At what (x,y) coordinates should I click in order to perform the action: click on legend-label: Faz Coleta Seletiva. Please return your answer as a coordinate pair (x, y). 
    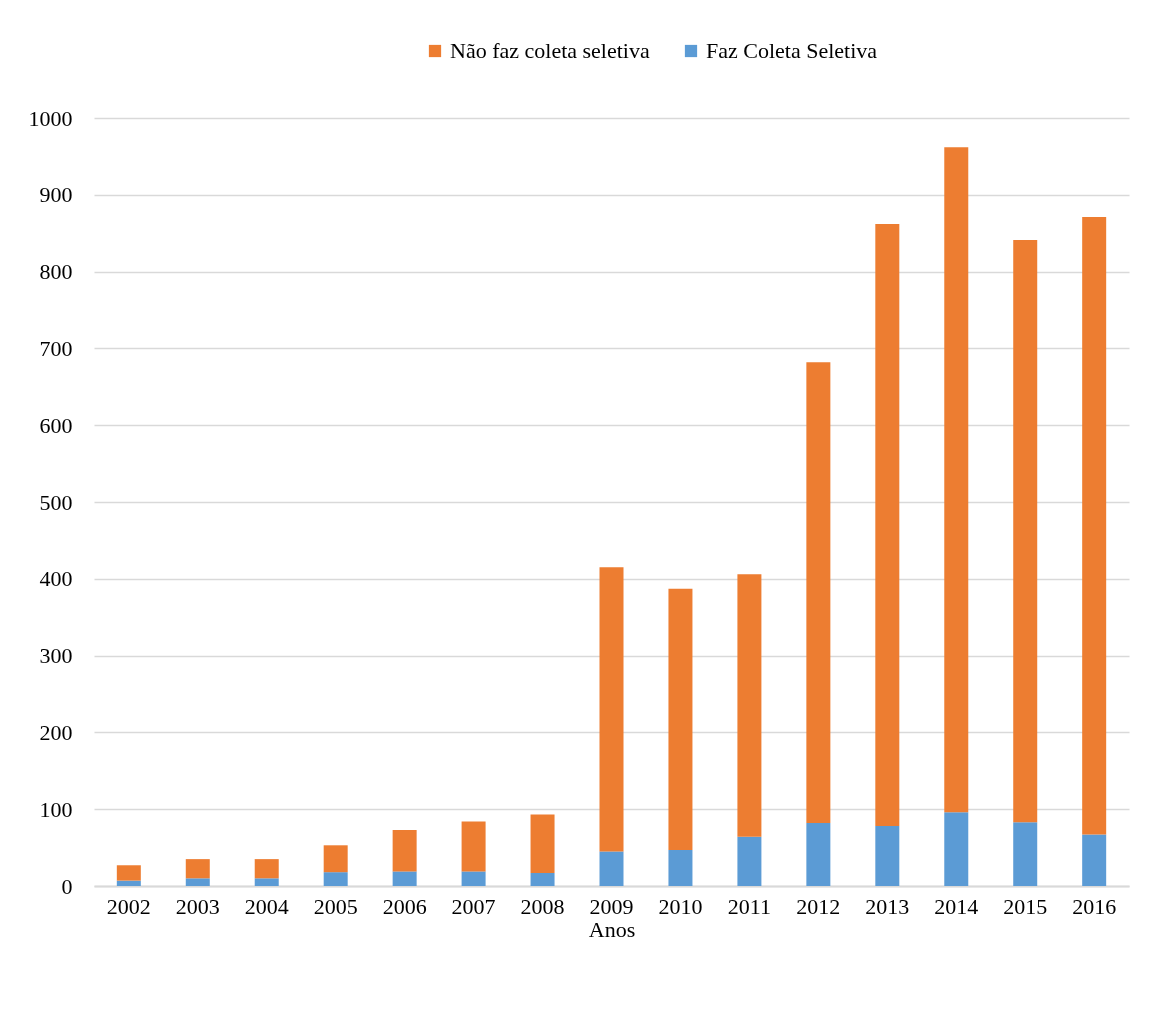
    Looking at the image, I should click on (792, 50).